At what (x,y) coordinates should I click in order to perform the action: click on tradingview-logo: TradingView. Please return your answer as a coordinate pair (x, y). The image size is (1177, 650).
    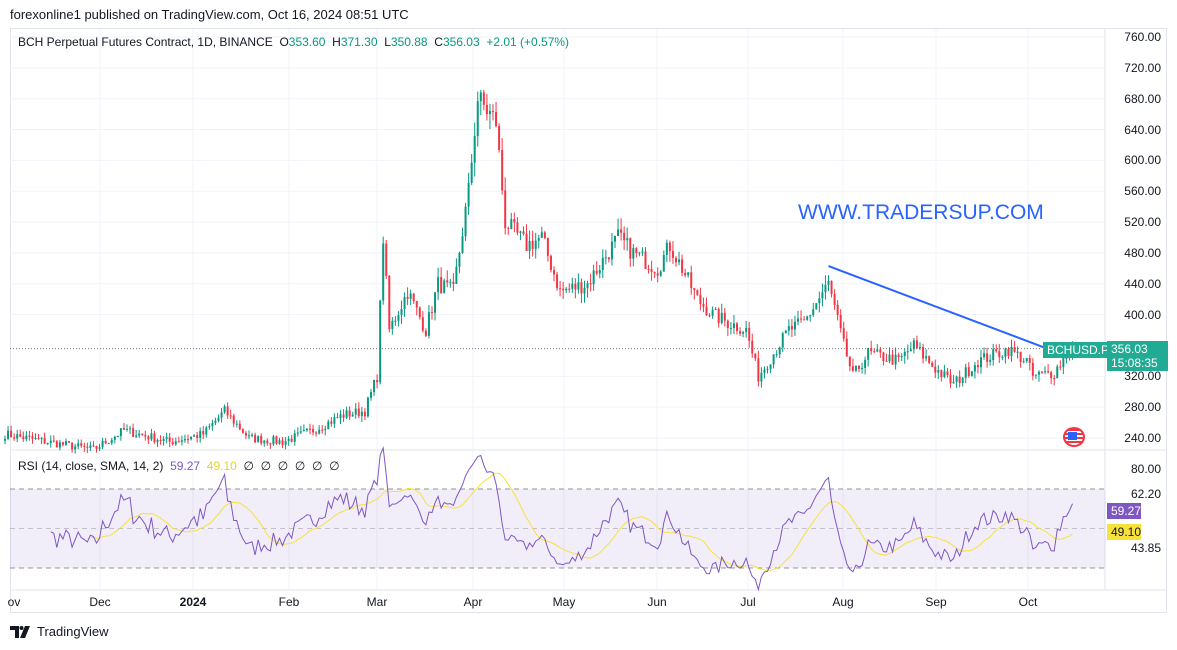
    Looking at the image, I should click on (59, 631).